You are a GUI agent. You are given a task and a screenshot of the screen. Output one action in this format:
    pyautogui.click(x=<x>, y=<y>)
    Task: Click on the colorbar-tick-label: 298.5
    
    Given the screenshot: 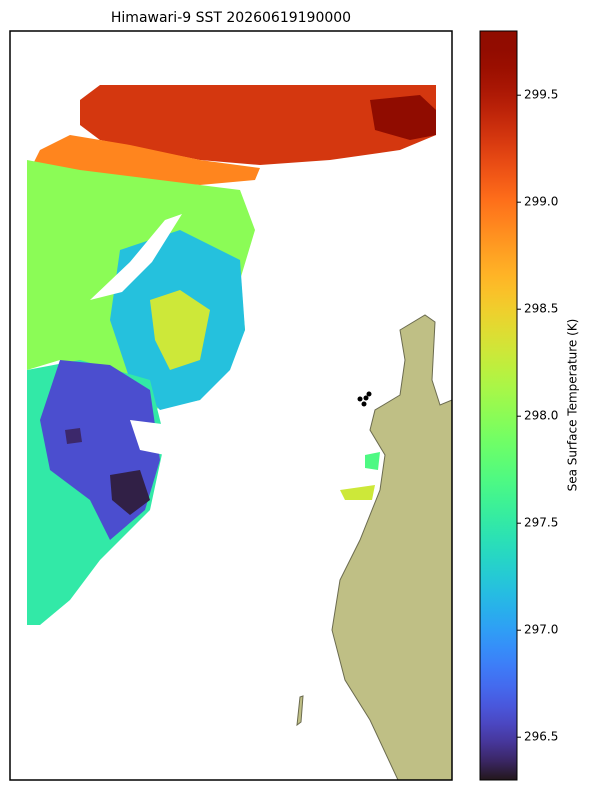 What is the action you would take?
    pyautogui.click(x=541, y=309)
    